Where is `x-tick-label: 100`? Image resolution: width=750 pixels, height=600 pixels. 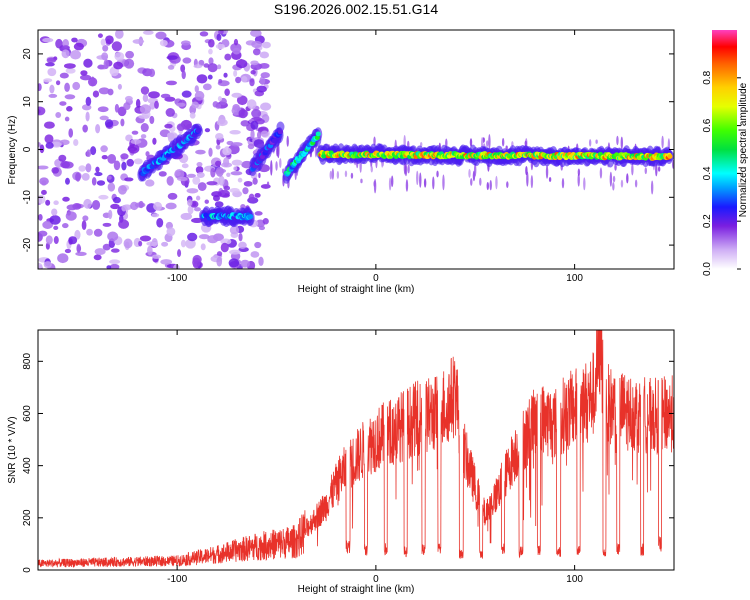
x-tick-label: 100 is located at coordinates (574, 278).